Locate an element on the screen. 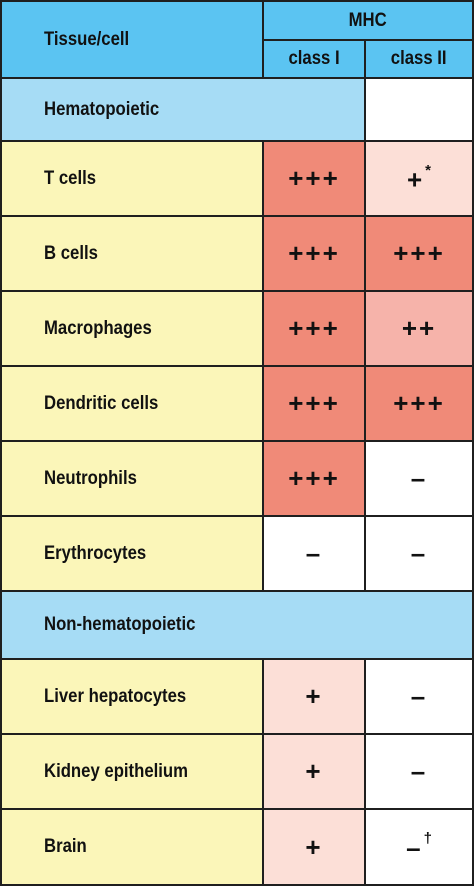 This screenshot has height=895, width=476. table-row-b-cells-label: B cells is located at coordinates (132, 253).